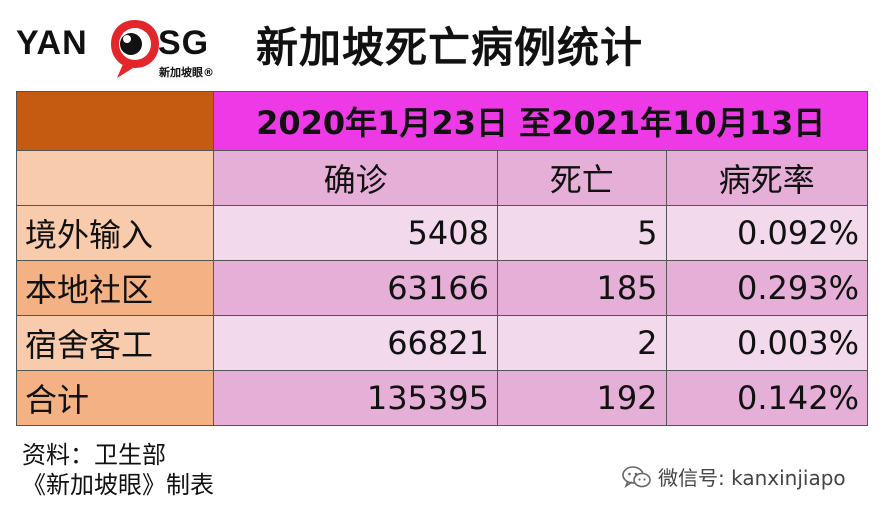 Image resolution: width=889 pixels, height=517 pixels. Describe the element at coordinates (636, 476) in the screenshot. I see `wechat-icon` at that location.